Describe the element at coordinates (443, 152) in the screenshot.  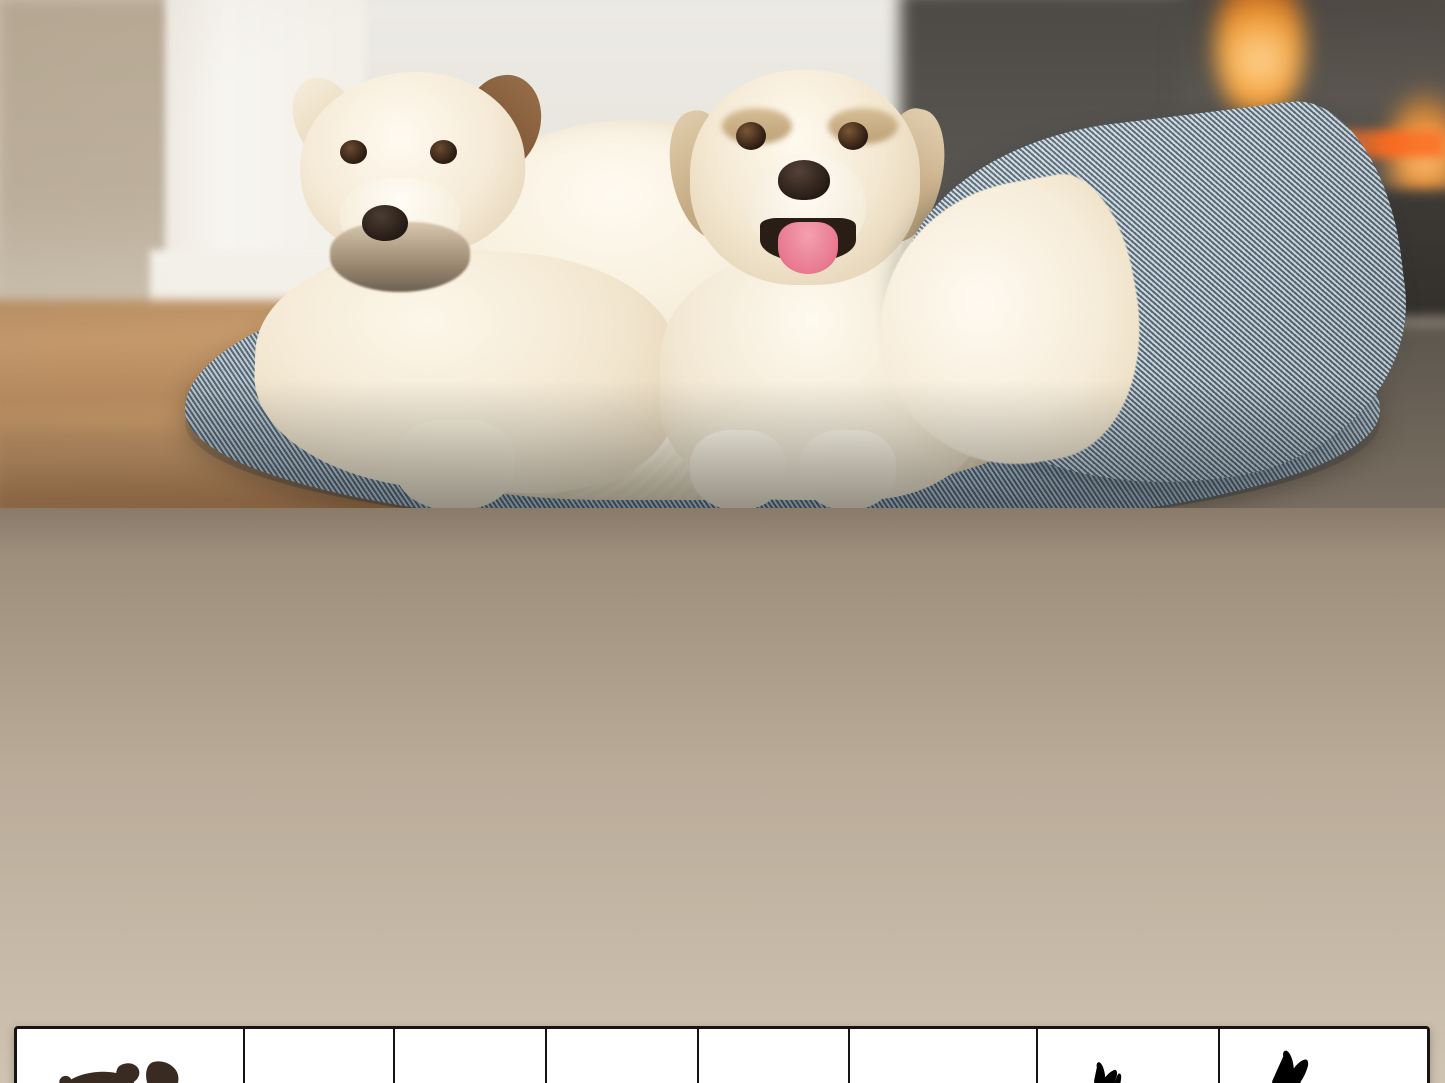
I see `dog-left-eye-right` at that location.